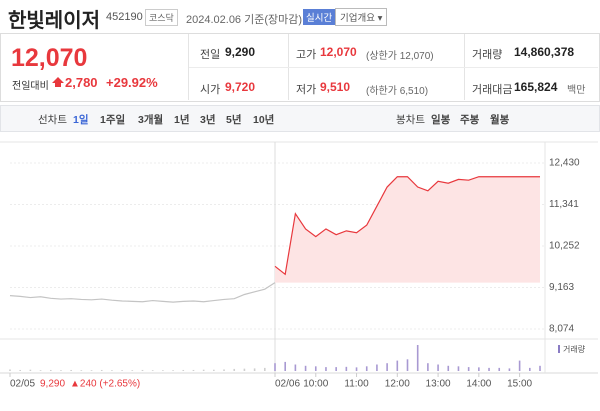 Image resolution: width=600 pixels, height=411 pixels. Describe the element at coordinates (564, 163) in the screenshot. I see `y-tick-label: 12,430` at that location.